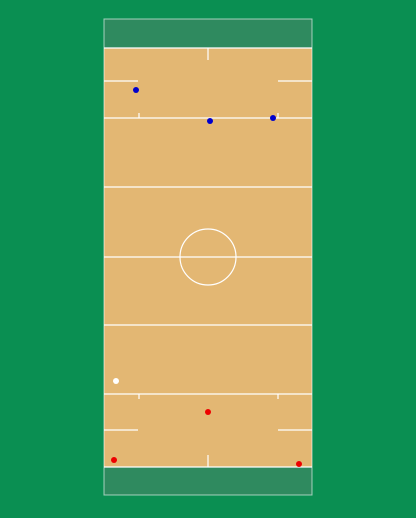  I want to click on end-zone-bottom, so click(208, 481).